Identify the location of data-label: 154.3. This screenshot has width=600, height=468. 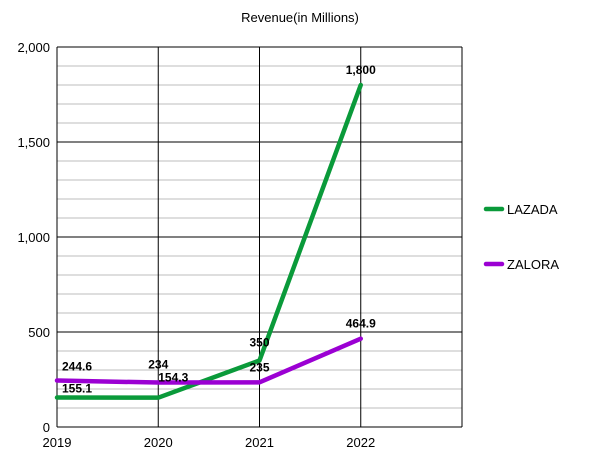
(173, 378).